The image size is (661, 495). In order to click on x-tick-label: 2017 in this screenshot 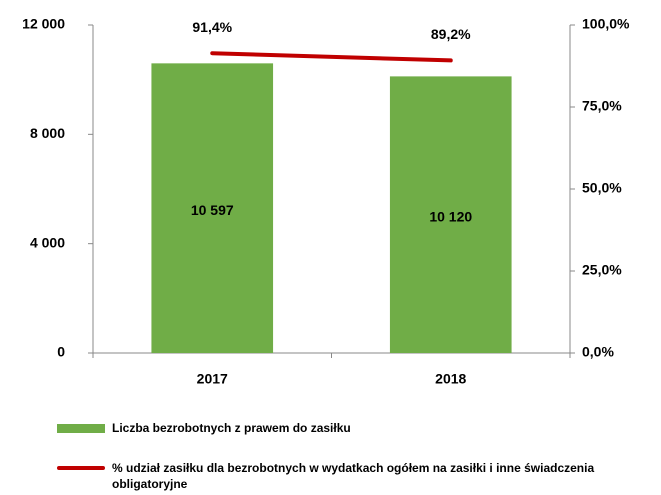, I will do `click(212, 379)`.